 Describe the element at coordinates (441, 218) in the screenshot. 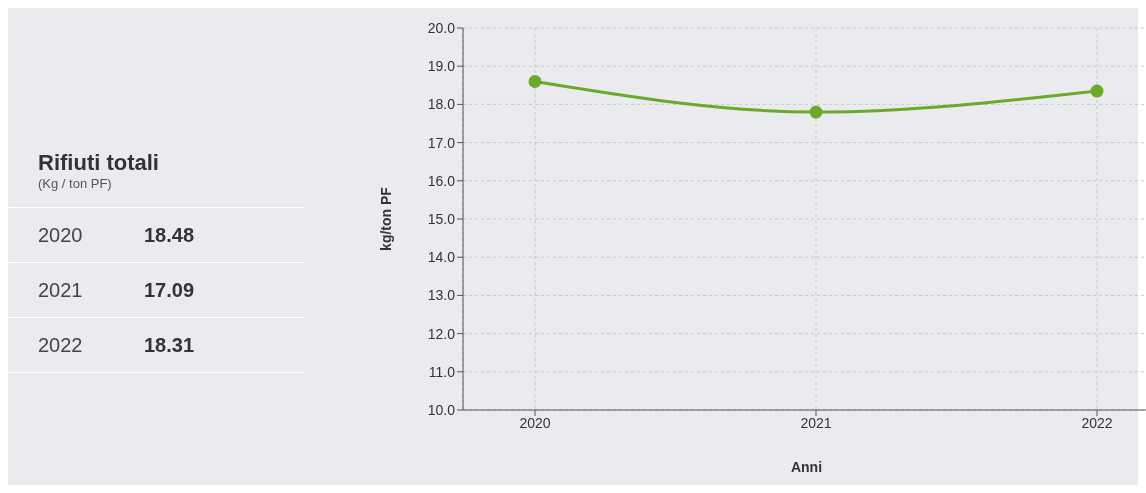

I see `y-tick-label: 15.0` at that location.